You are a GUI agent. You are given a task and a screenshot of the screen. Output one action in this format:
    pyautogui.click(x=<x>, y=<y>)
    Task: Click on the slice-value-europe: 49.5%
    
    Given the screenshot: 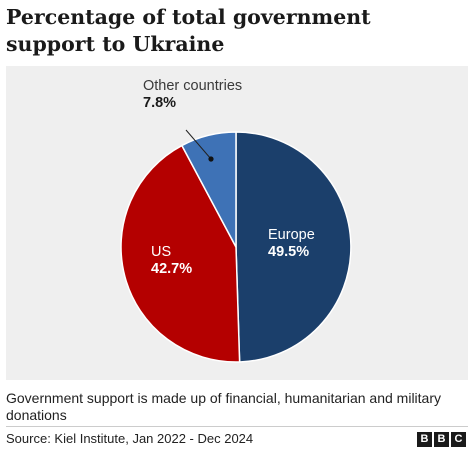 What is the action you would take?
    pyautogui.click(x=289, y=252)
    